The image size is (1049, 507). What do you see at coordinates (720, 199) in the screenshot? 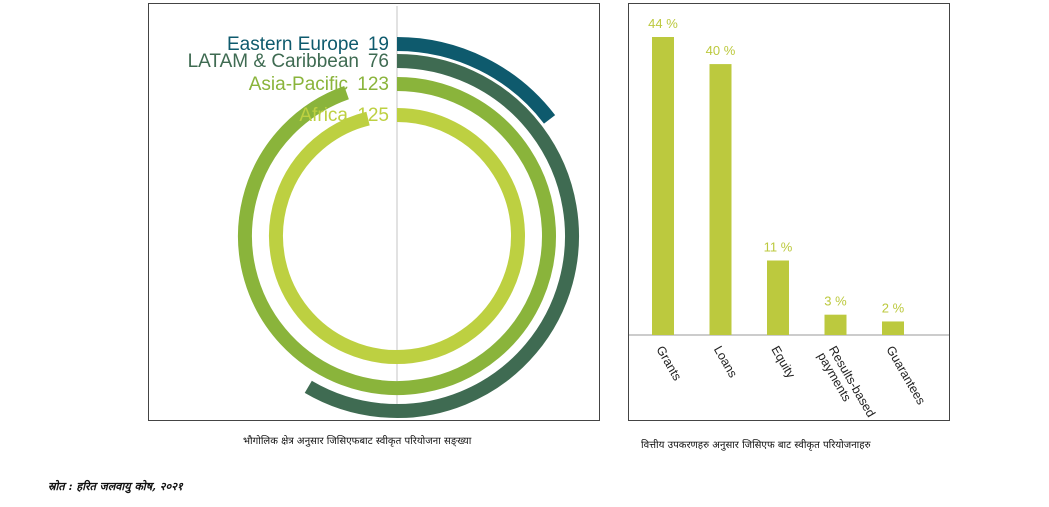
I see `bar-loans` at bounding box center [720, 199].